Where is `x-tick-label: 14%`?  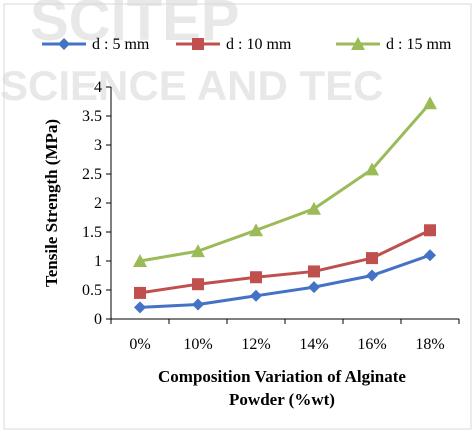 x-tick-label: 14% is located at coordinates (313, 344).